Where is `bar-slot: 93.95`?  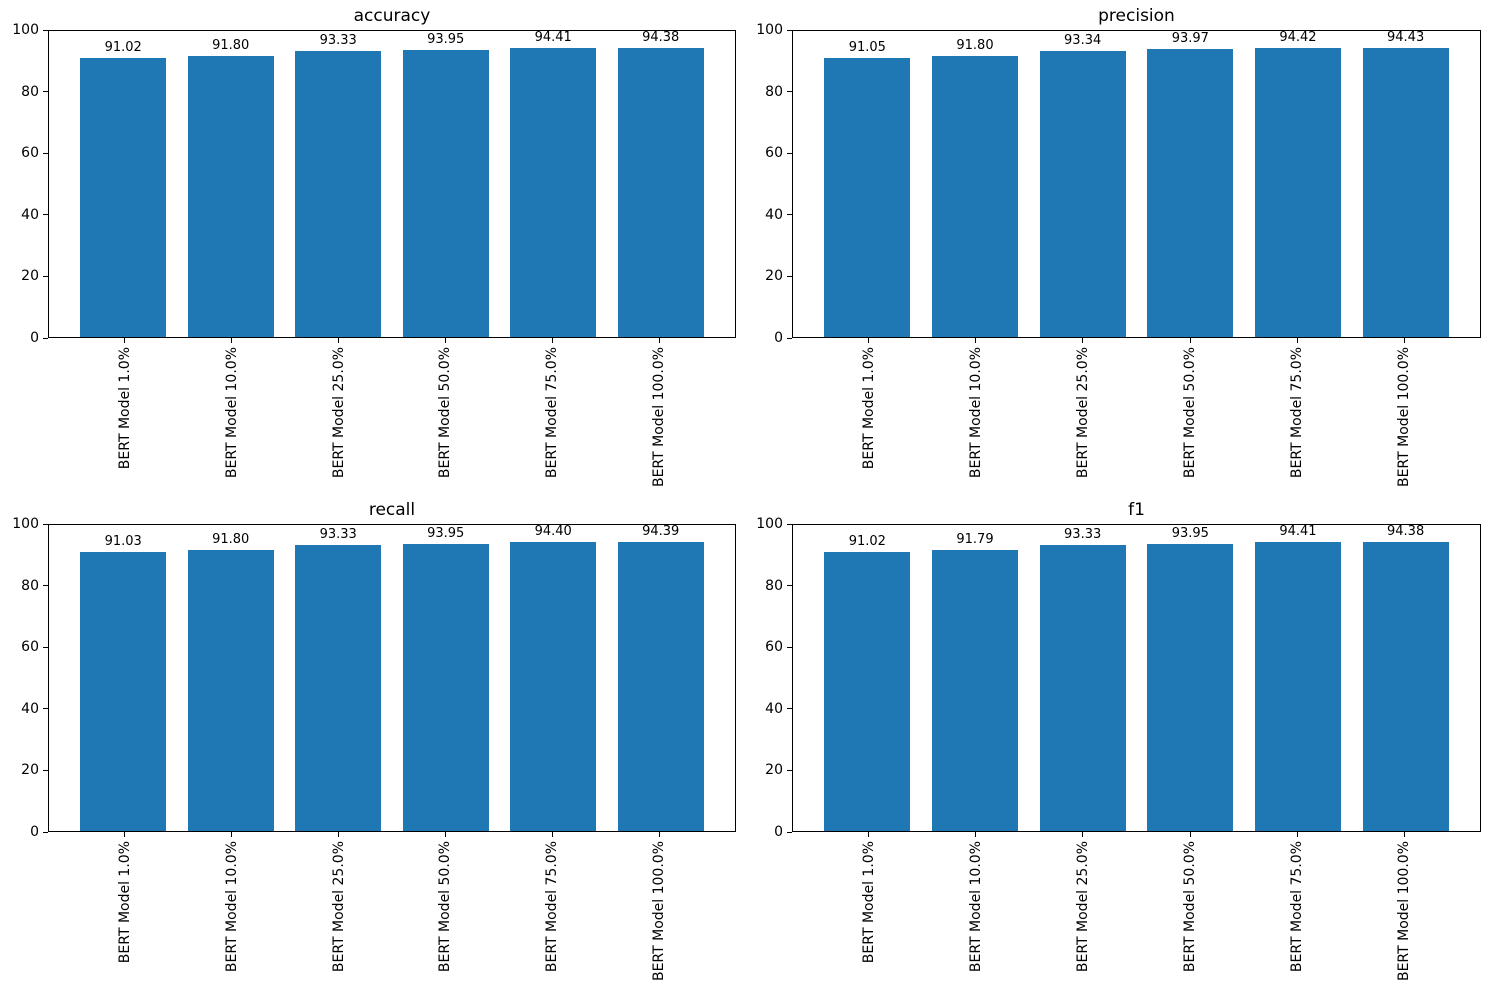 bar-slot: 93.95 is located at coordinates (445, 184).